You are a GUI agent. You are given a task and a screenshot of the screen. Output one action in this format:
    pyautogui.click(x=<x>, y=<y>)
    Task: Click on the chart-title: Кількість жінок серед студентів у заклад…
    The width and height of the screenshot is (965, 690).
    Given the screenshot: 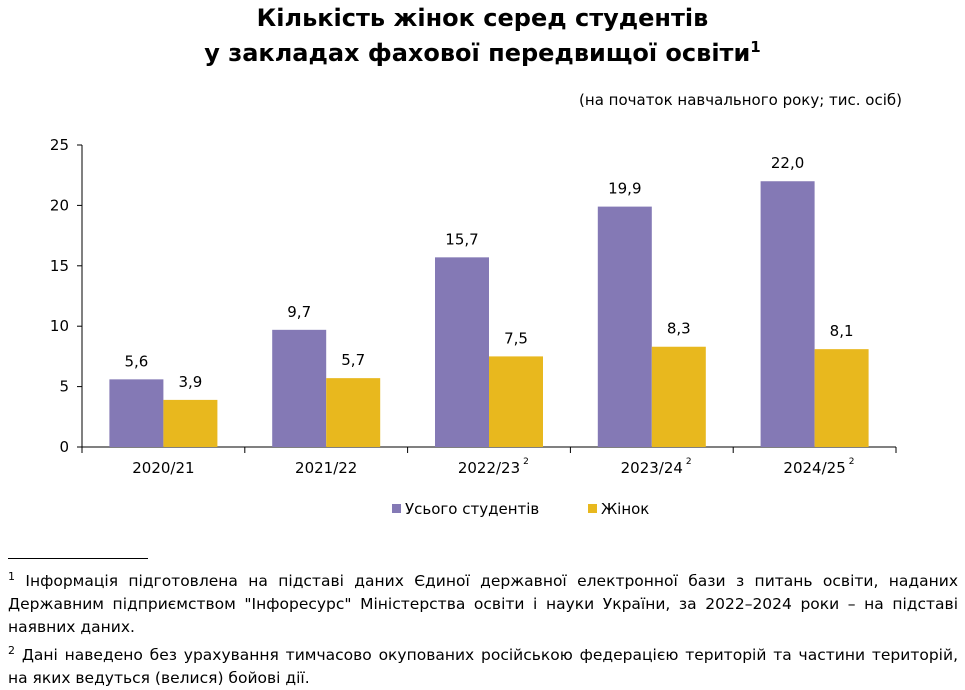 What is the action you would take?
    pyautogui.click(x=482, y=36)
    